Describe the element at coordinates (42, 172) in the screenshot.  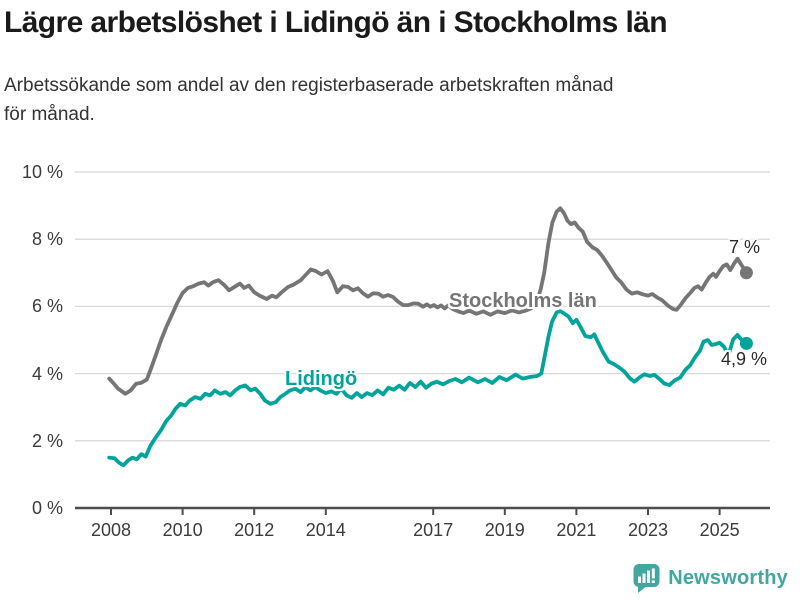
I see `y-tick-label: 10 %` at that location.